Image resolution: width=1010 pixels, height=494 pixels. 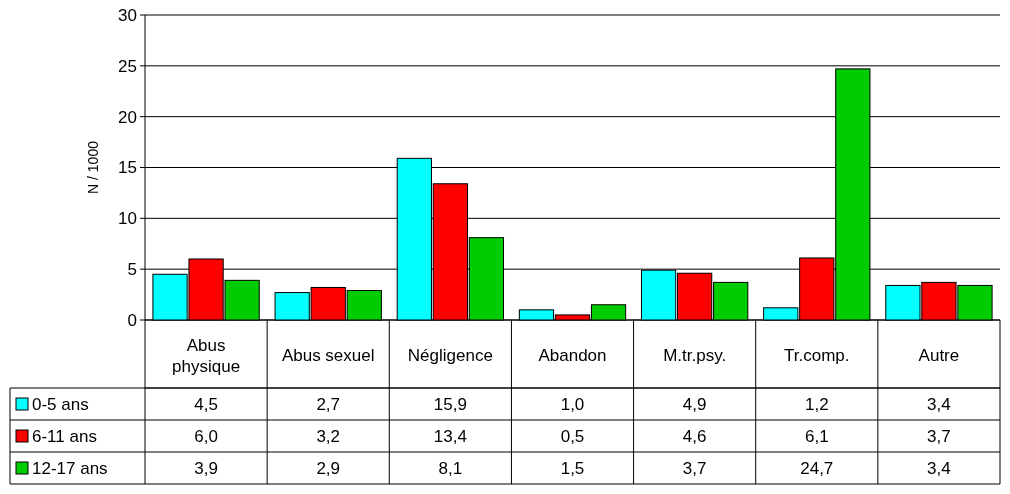 I want to click on x-tick-label: Abus sexuel, so click(x=328, y=355).